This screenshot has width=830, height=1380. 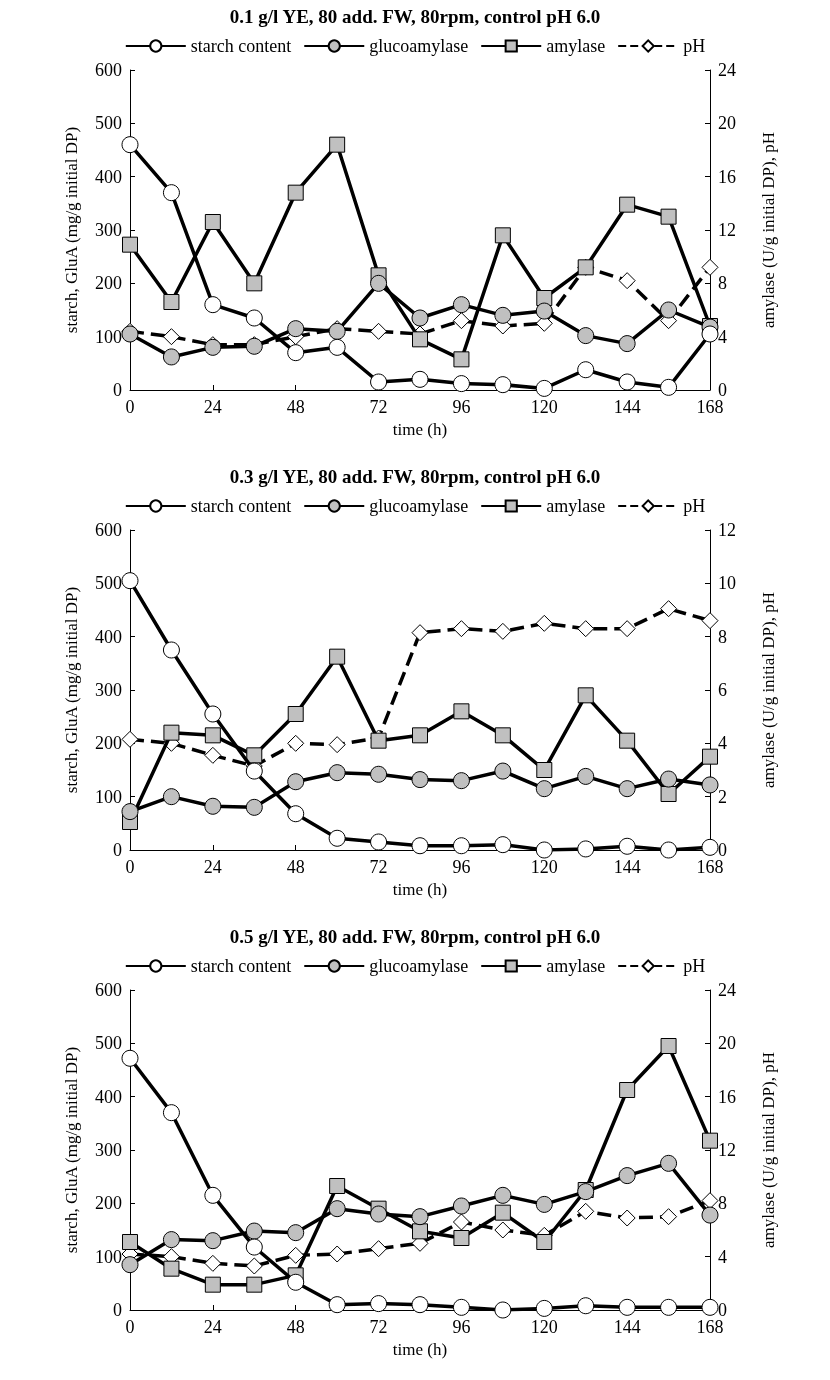 I want to click on chart-title: 0.5 g/l YE, 80 add. FW, 80rpm, control pH 6.0, so click(x=415, y=936).